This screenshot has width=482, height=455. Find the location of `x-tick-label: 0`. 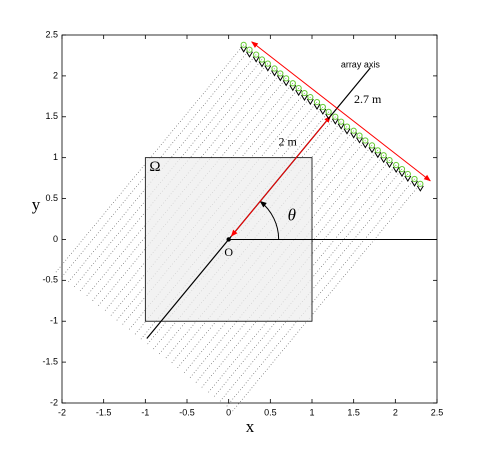

x-tick-label: 0 is located at coordinates (228, 412).